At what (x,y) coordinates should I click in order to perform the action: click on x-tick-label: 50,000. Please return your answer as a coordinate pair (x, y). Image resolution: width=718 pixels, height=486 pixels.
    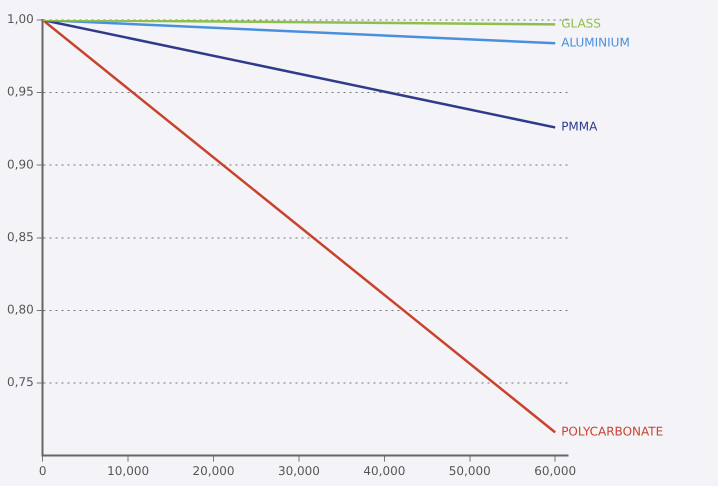
    Looking at the image, I should click on (469, 471).